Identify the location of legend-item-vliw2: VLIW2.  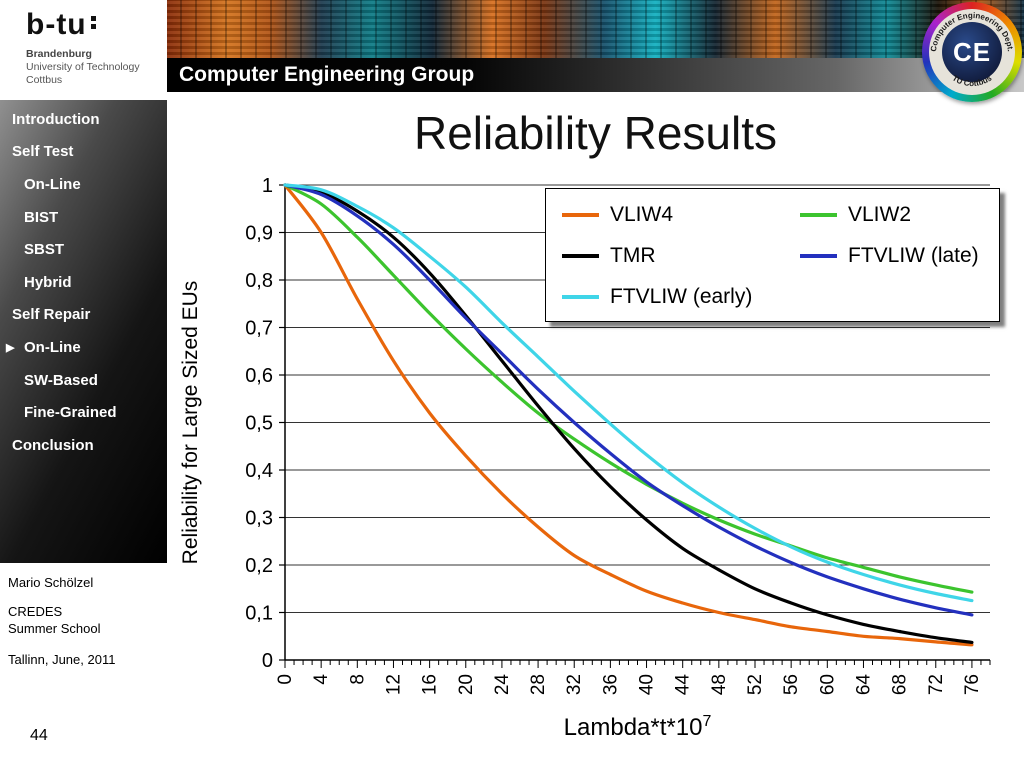
(896, 215).